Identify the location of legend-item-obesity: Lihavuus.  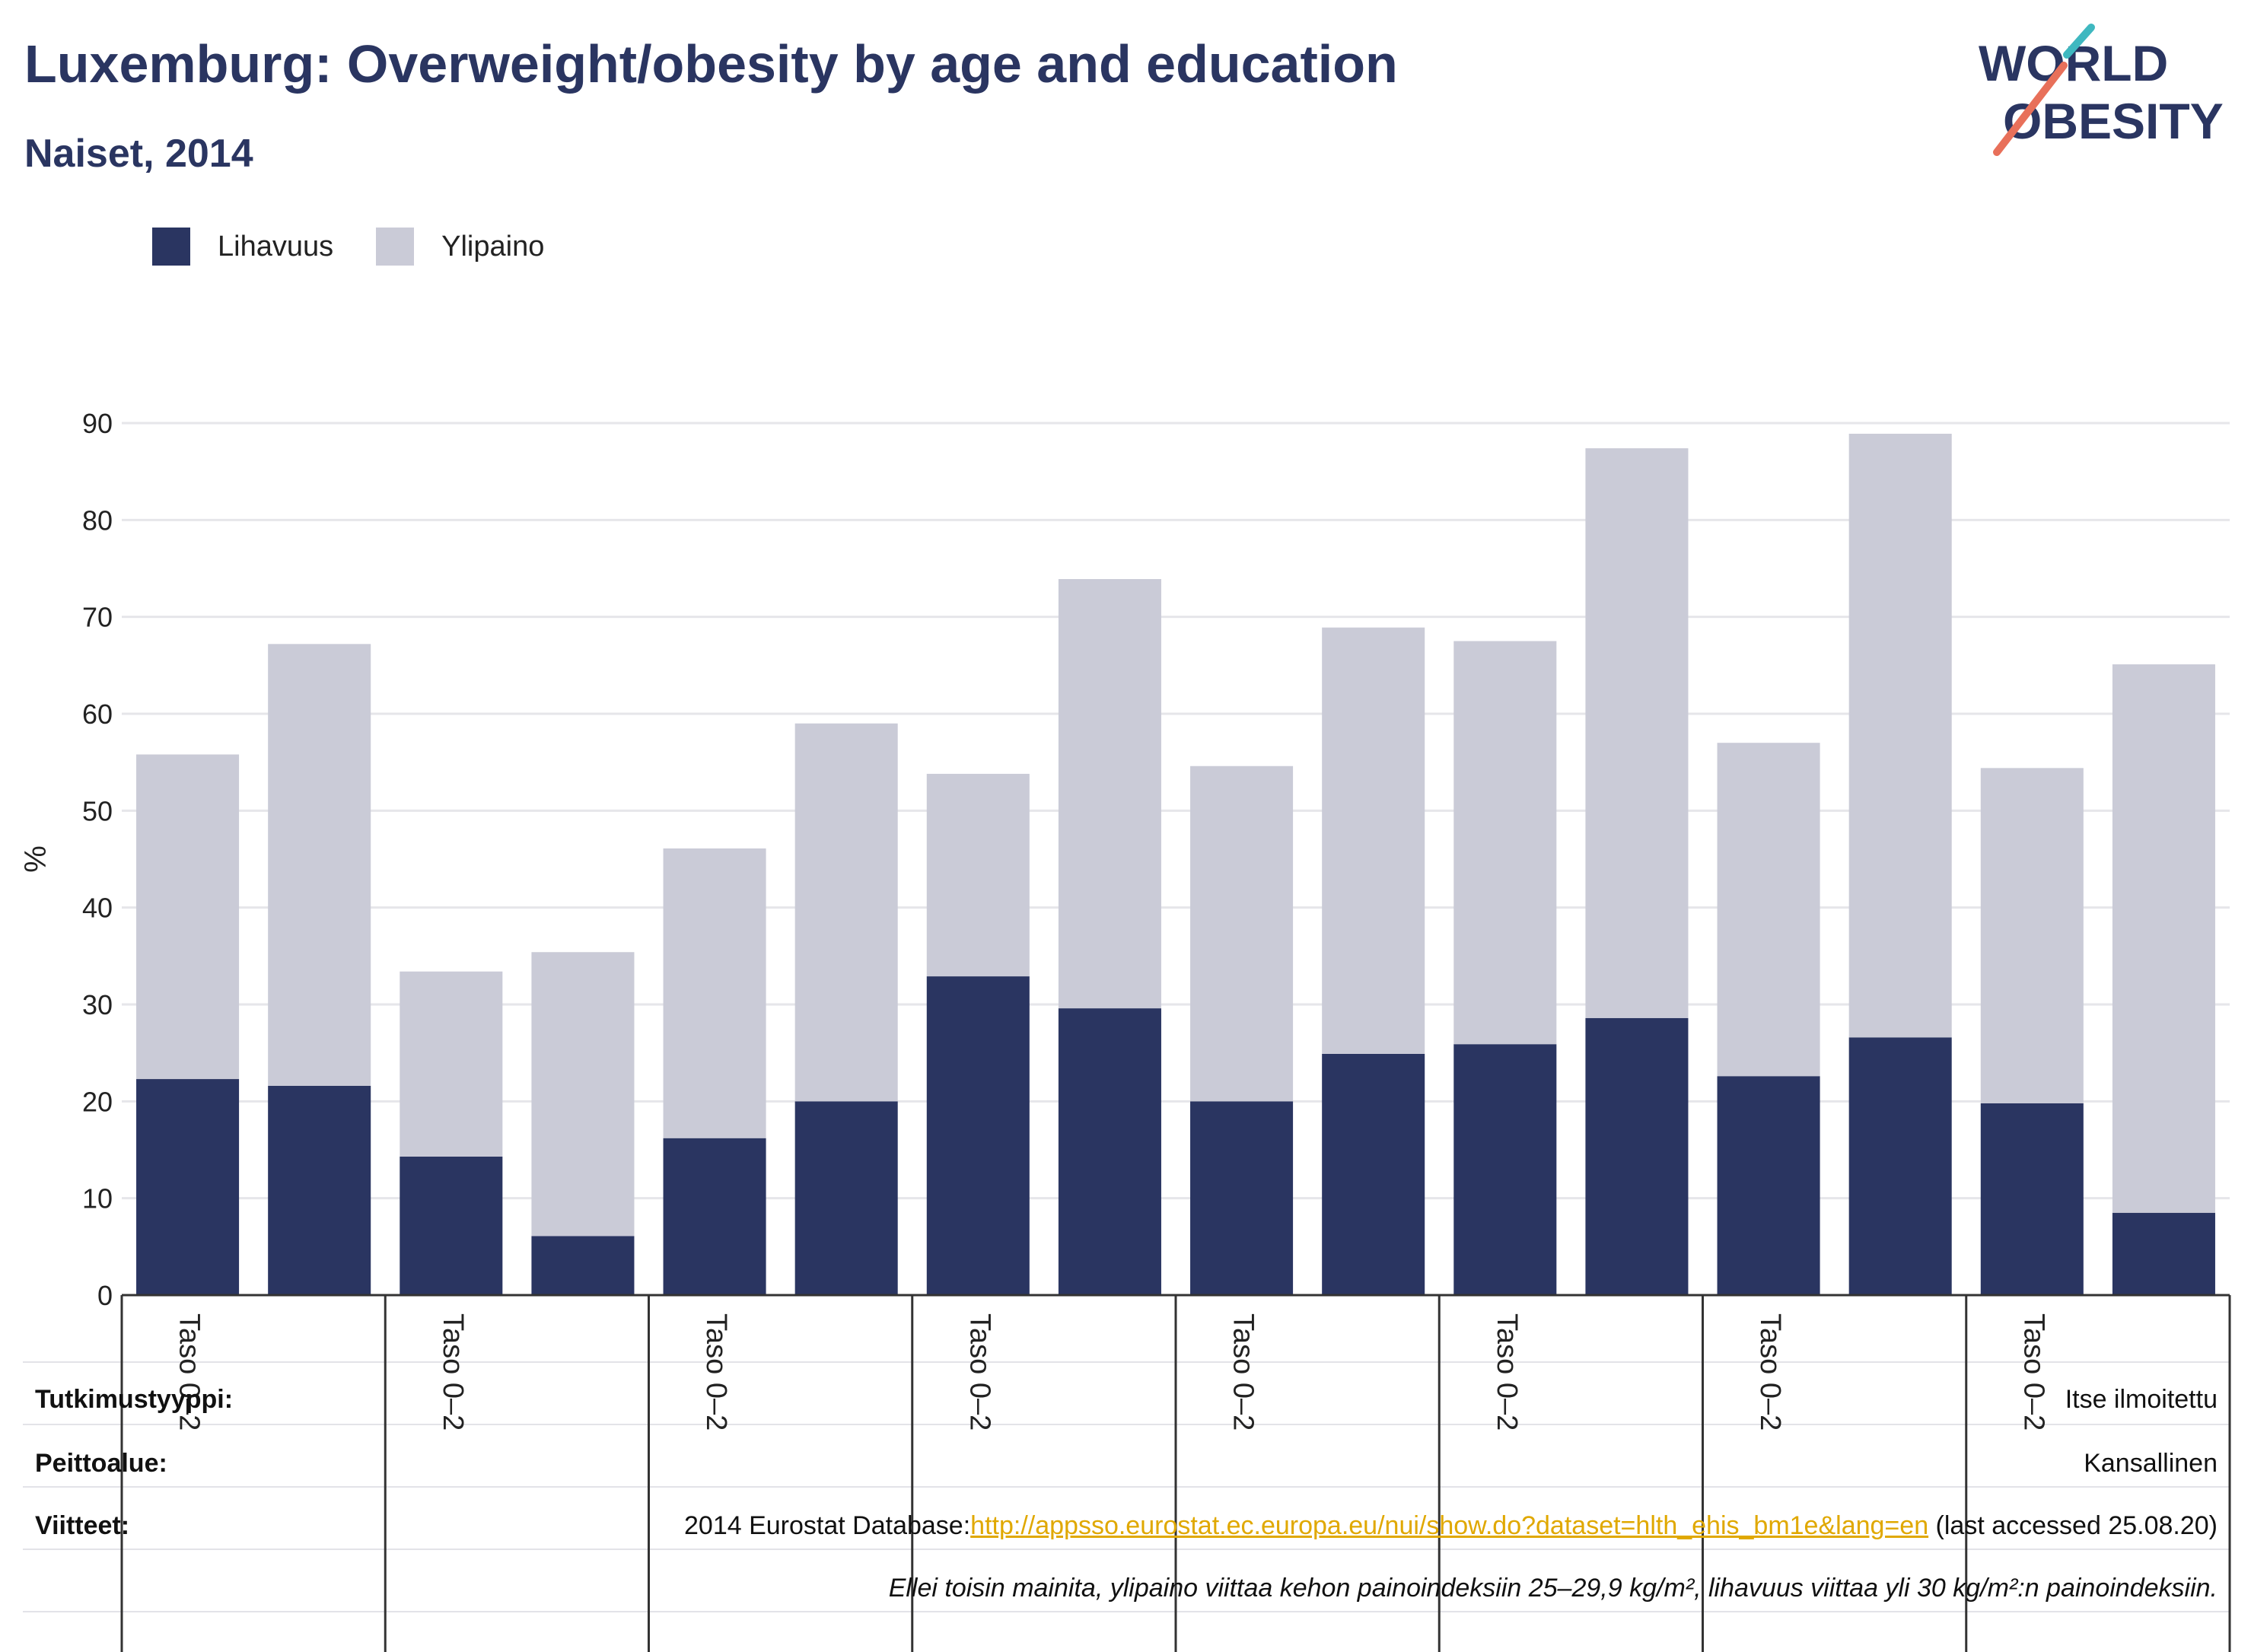
(242, 247).